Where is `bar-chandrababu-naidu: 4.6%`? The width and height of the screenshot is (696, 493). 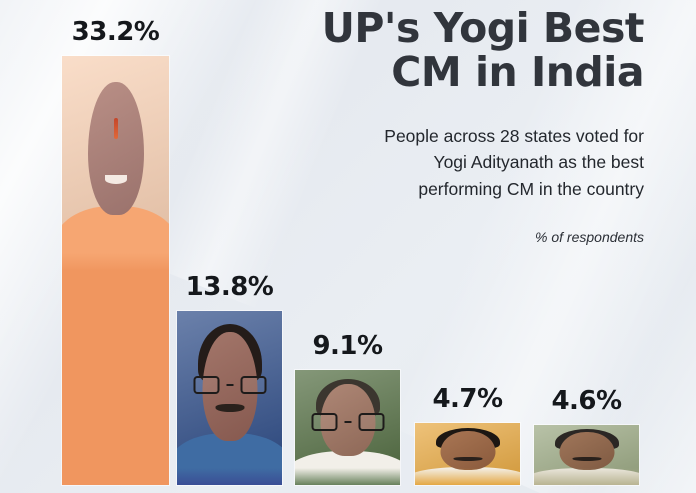
bar-chandrababu-naidu: 4.6% is located at coordinates (586, 435).